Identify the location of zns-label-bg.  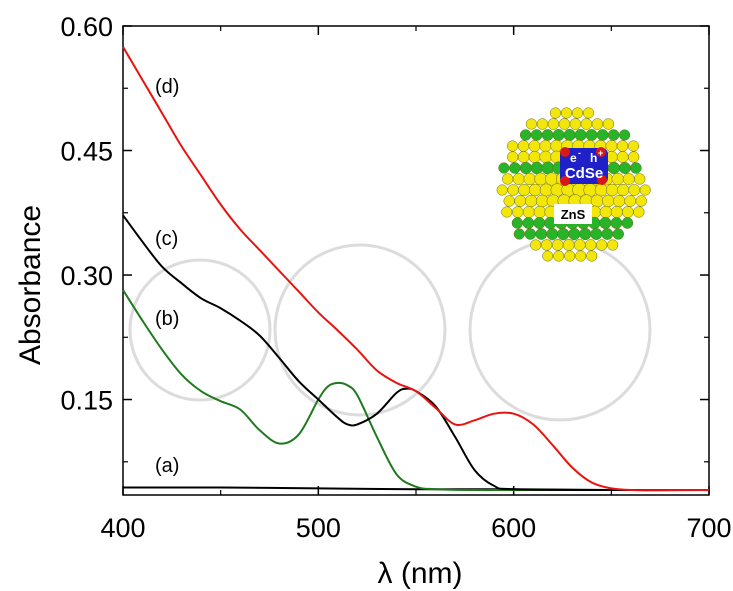
(573, 214).